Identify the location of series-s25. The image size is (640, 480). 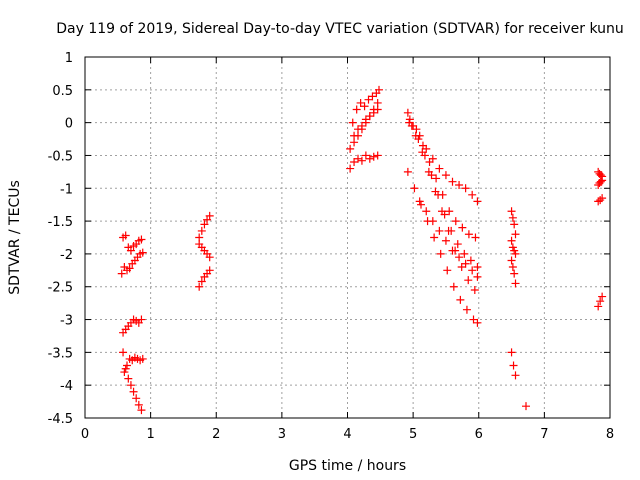
(600, 182).